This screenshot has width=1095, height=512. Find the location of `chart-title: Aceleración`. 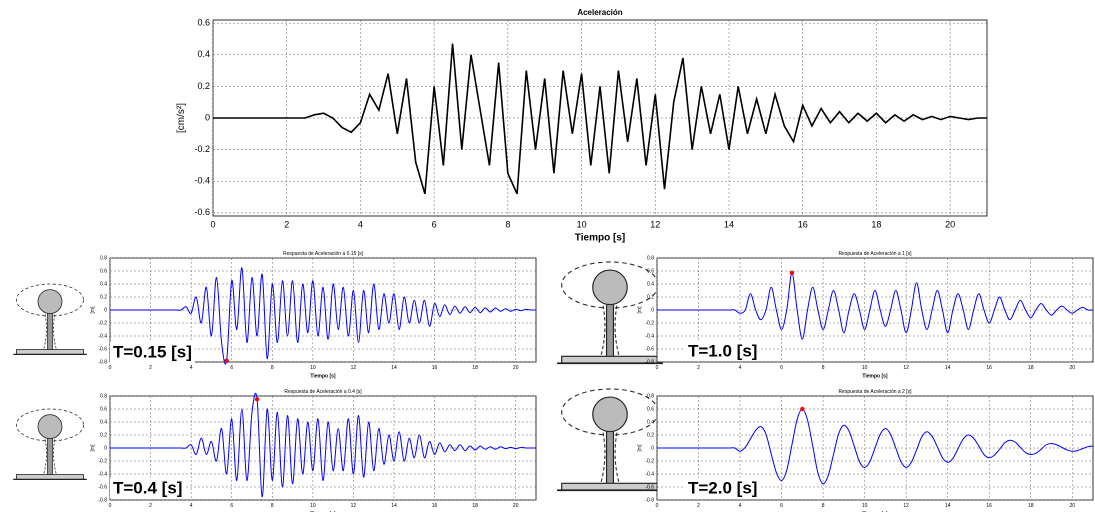

chart-title: Aceleración is located at coordinates (599, 12).